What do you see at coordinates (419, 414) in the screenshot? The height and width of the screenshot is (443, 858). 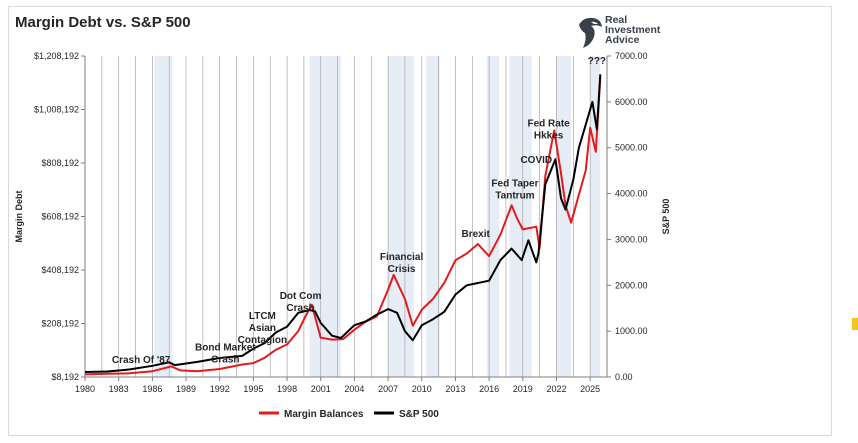 I see `legend-label-sp500: S&P 500` at bounding box center [419, 414].